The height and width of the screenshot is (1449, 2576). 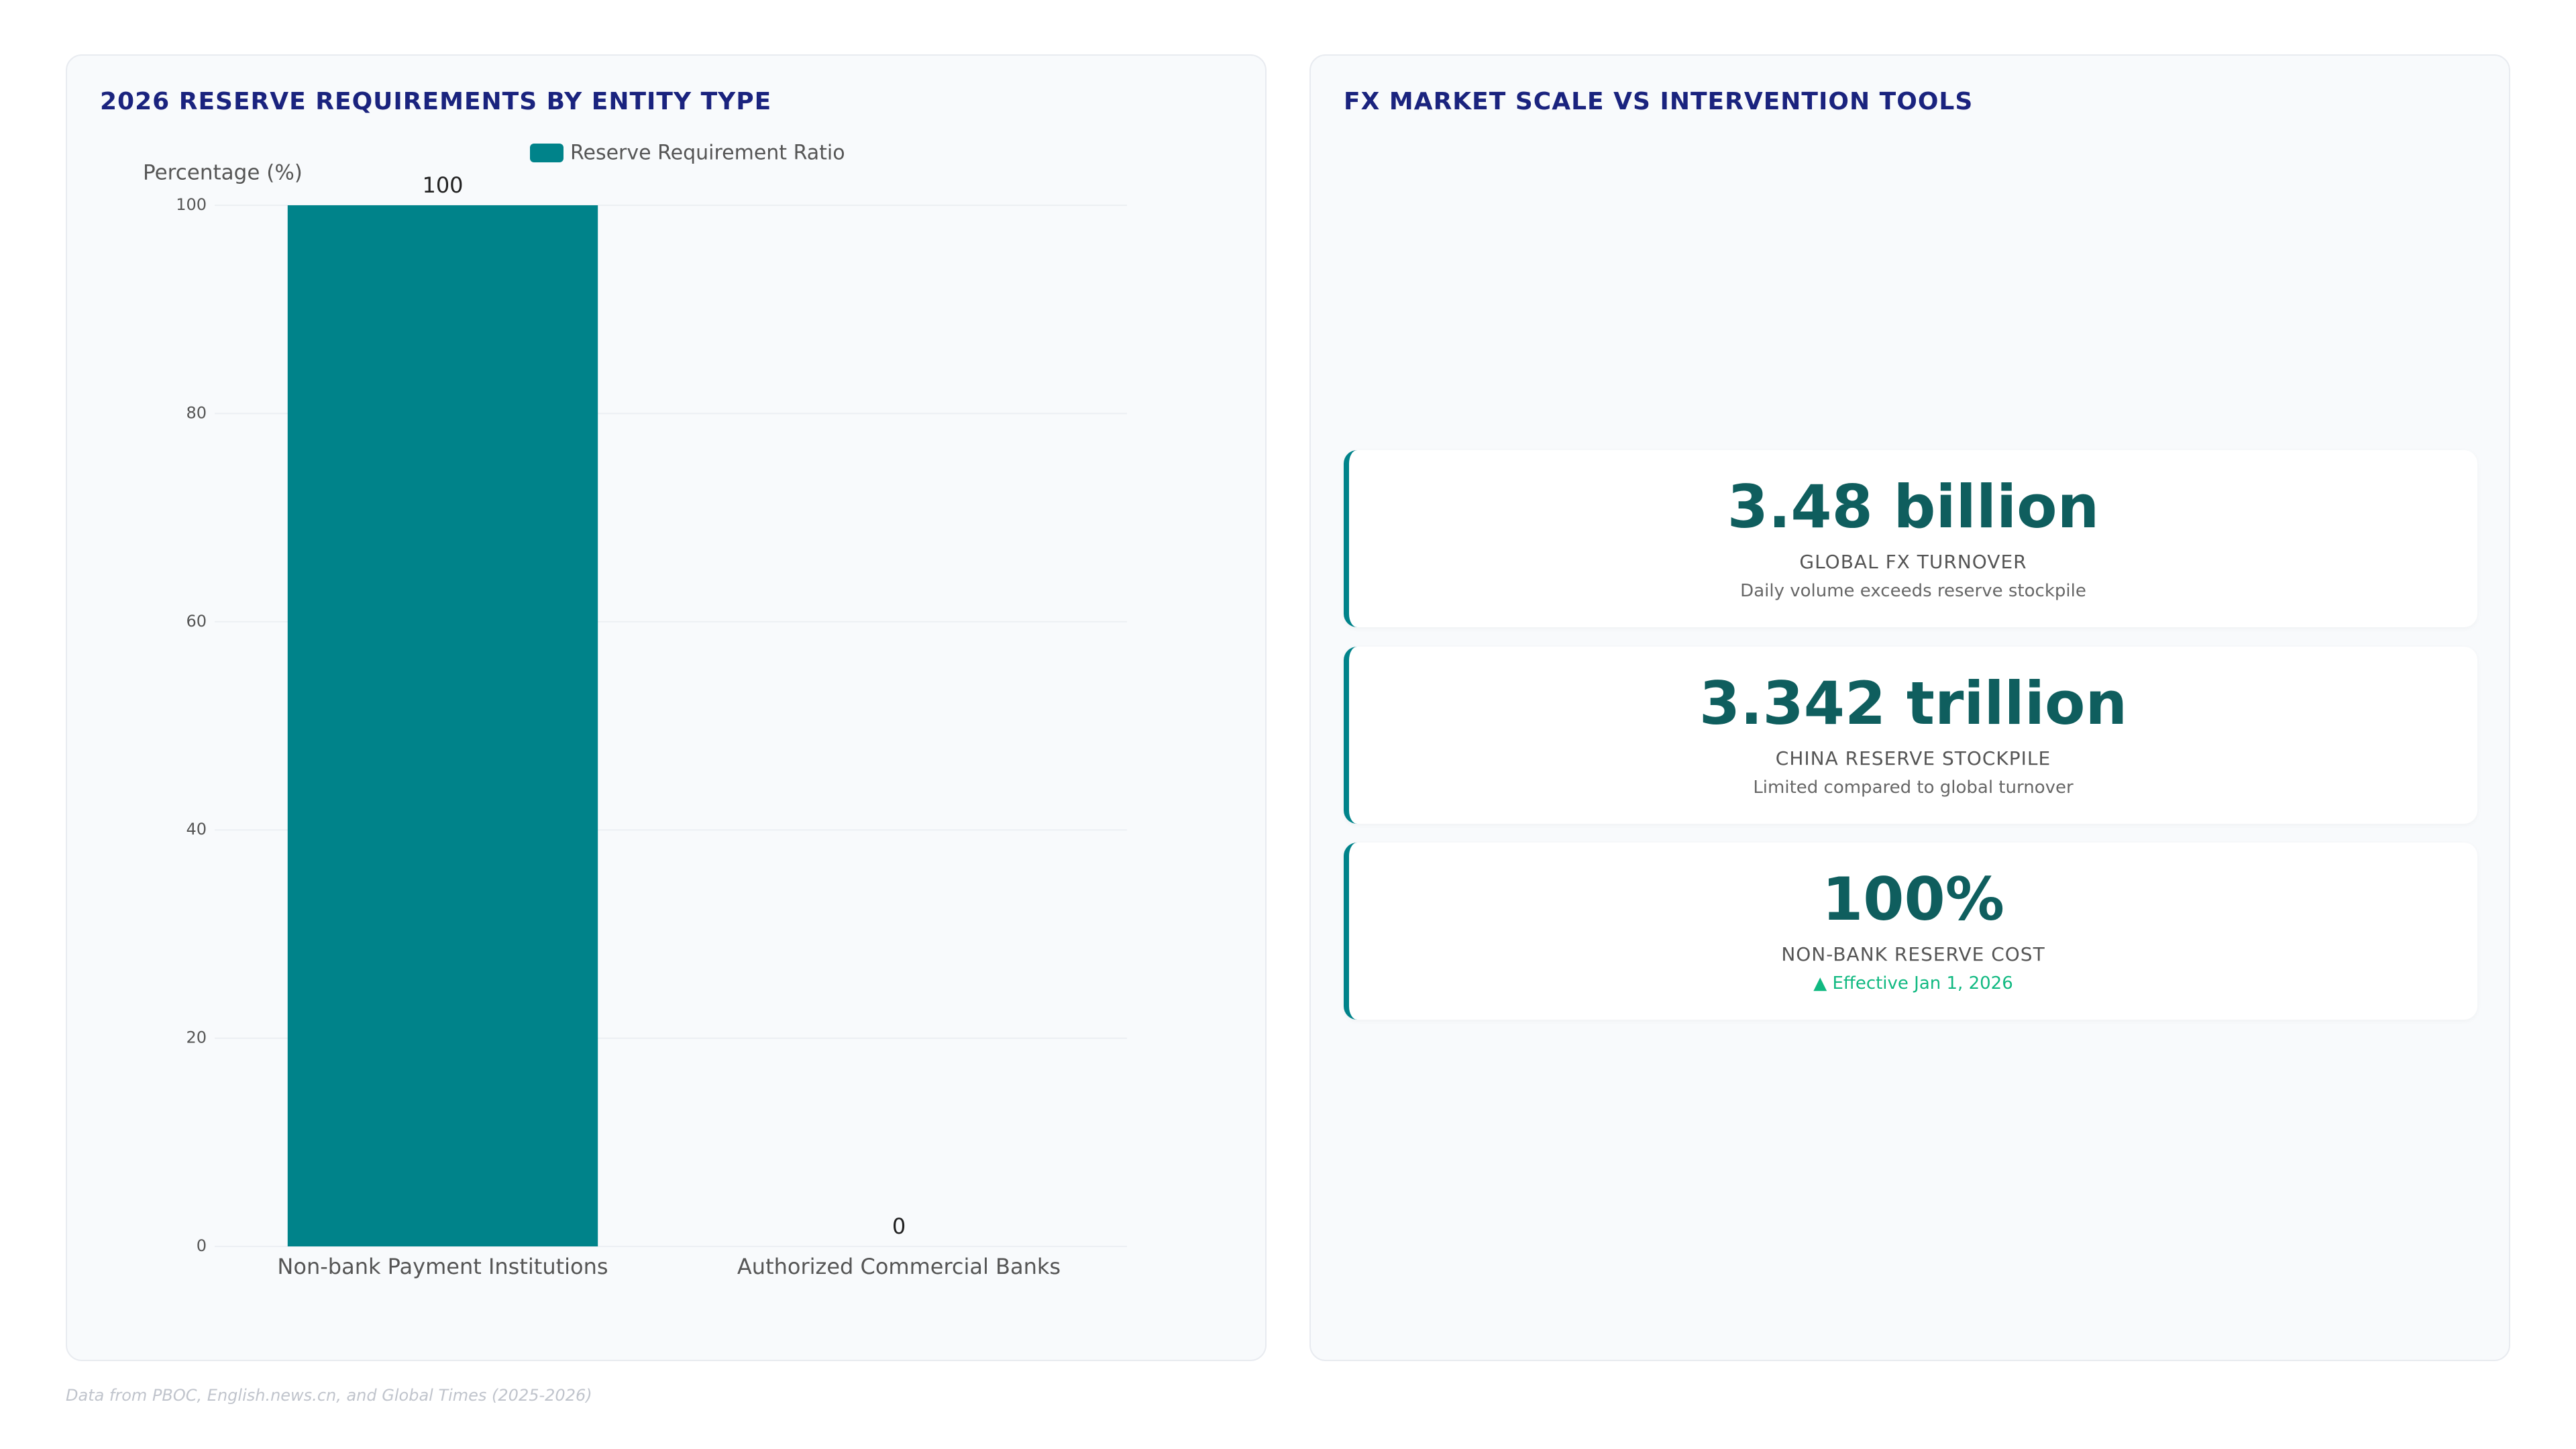 What do you see at coordinates (1913, 899) in the screenshot?
I see `kpi-value: 100%` at bounding box center [1913, 899].